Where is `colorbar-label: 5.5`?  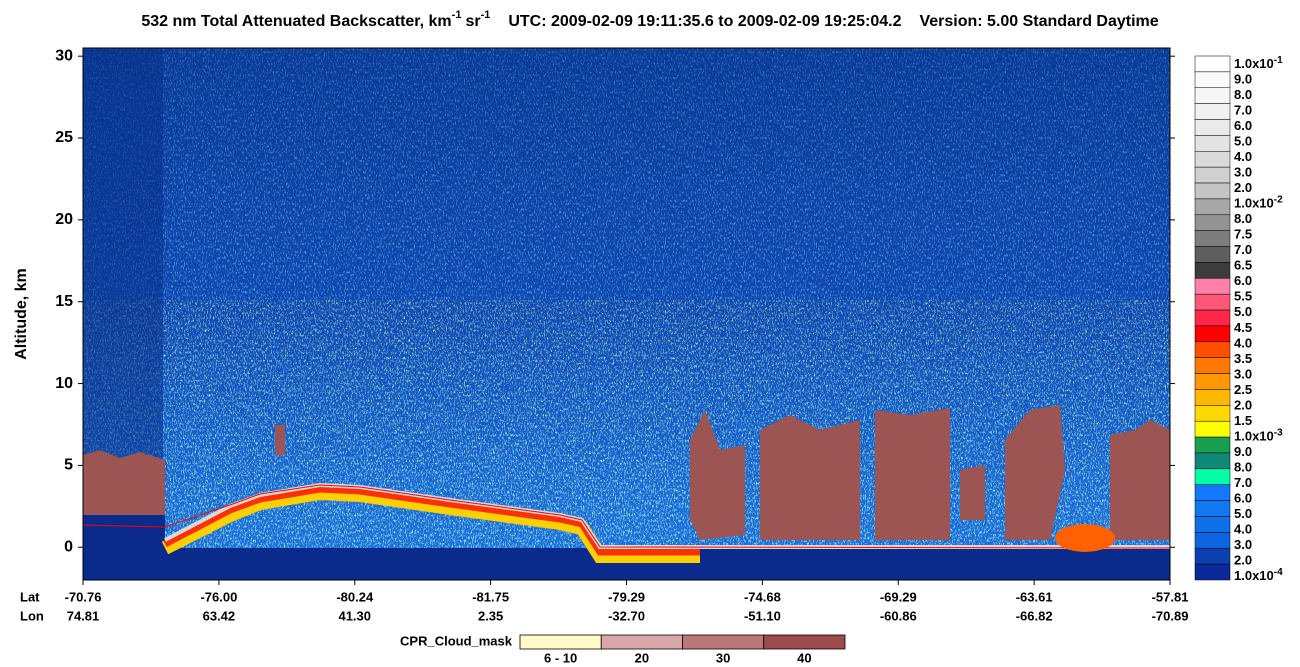
colorbar-label: 5.5 is located at coordinates (1243, 296).